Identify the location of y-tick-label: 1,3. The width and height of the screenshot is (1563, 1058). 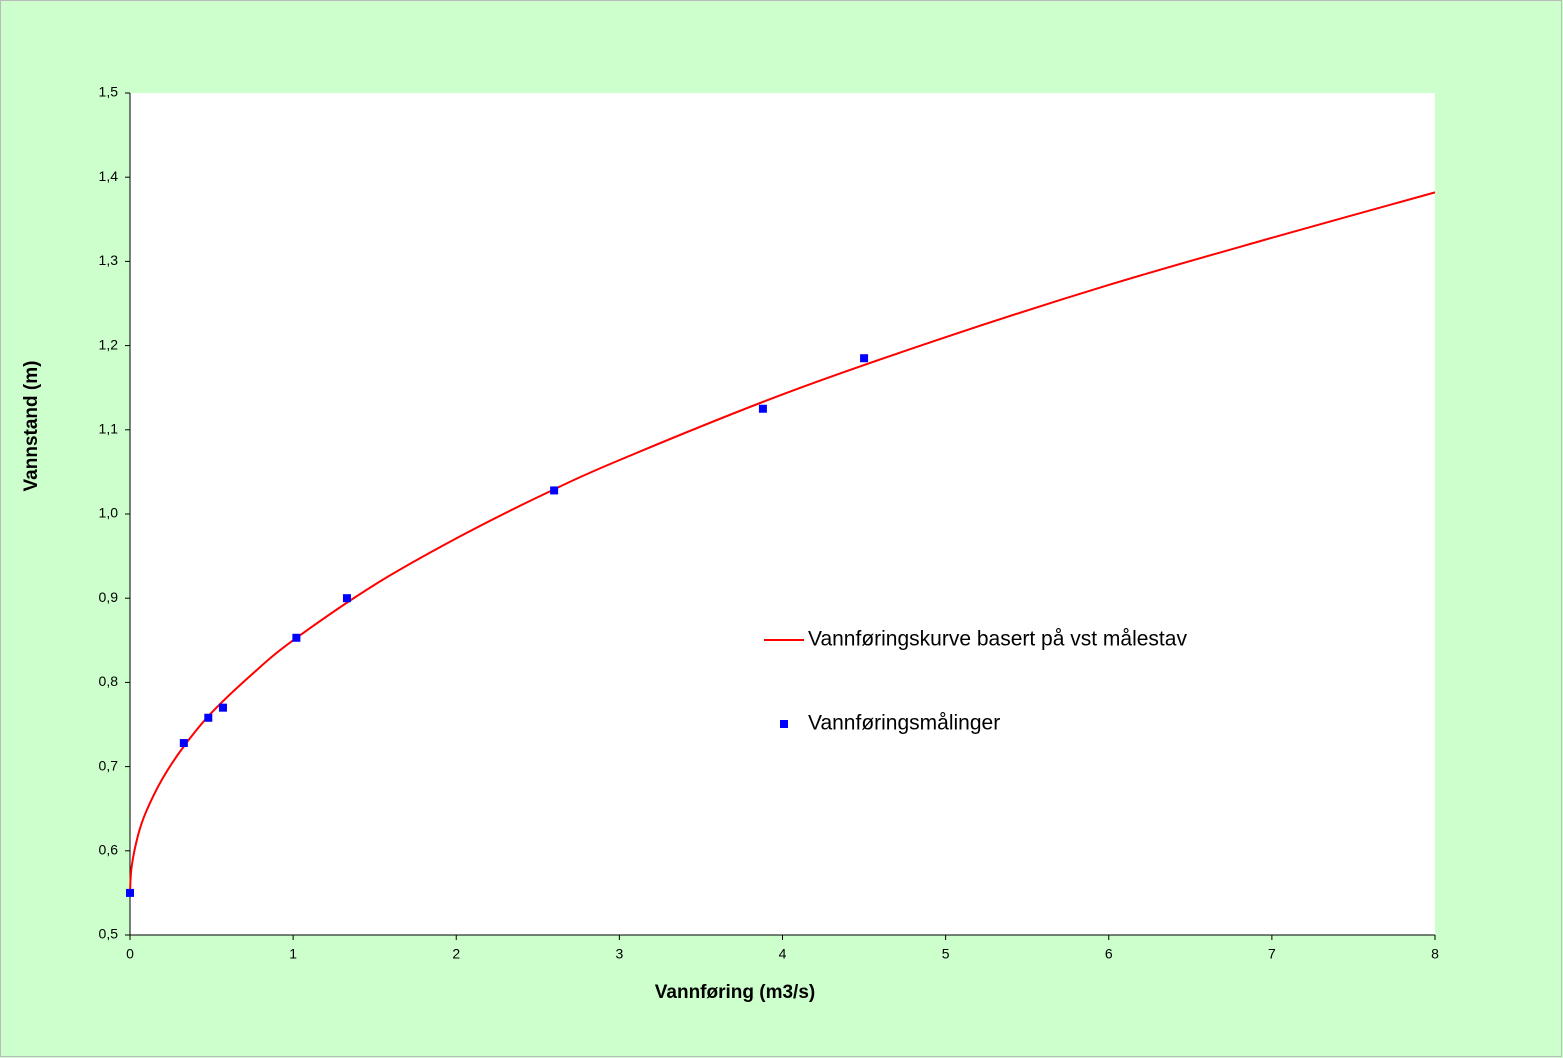
(109, 260).